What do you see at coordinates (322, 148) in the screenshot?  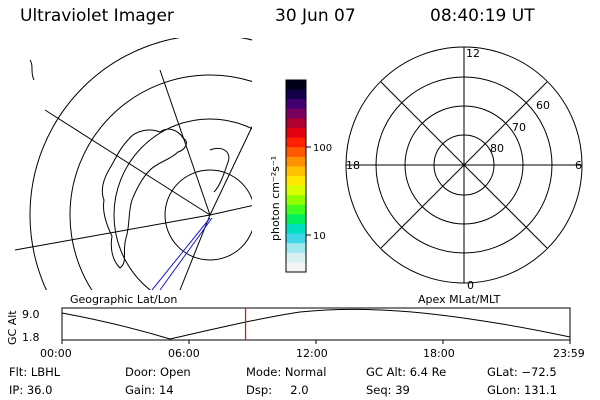 I see `colorbar-tick-100: 100` at bounding box center [322, 148].